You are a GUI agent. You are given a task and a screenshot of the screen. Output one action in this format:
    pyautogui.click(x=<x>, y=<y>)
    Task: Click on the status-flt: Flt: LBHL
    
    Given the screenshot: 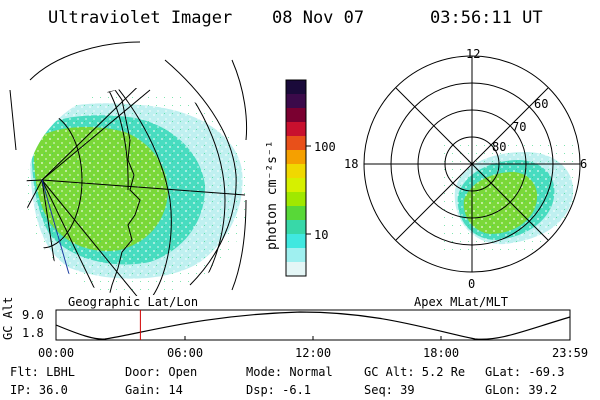 What is the action you would take?
    pyautogui.click(x=43, y=372)
    